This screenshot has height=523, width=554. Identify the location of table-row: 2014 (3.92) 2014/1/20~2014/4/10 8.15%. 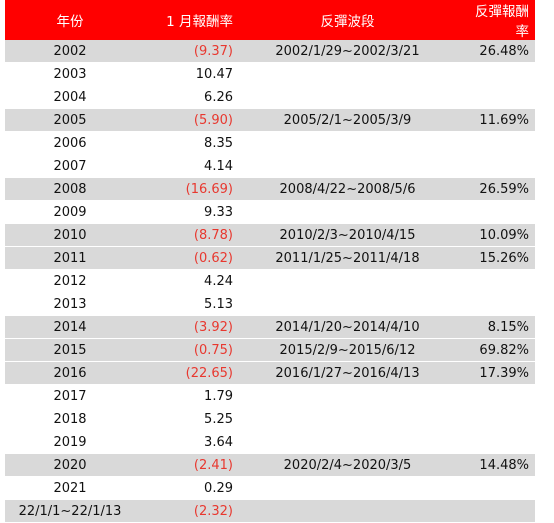
(270, 327).